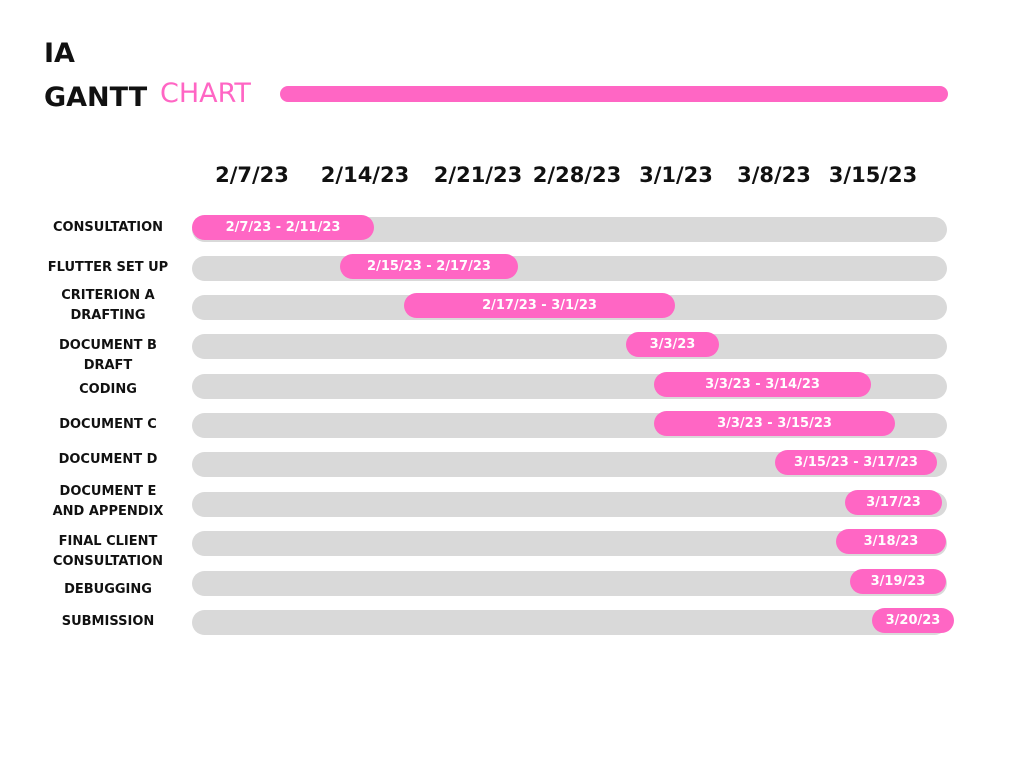  What do you see at coordinates (96, 97) in the screenshot?
I see `title-line-2: GANTT` at bounding box center [96, 97].